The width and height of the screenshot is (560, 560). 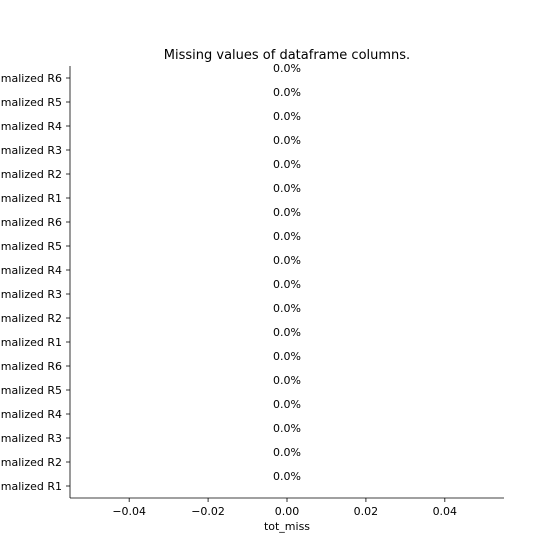 What do you see at coordinates (287, 526) in the screenshot?
I see `x-axis-label: tot_miss` at bounding box center [287, 526].